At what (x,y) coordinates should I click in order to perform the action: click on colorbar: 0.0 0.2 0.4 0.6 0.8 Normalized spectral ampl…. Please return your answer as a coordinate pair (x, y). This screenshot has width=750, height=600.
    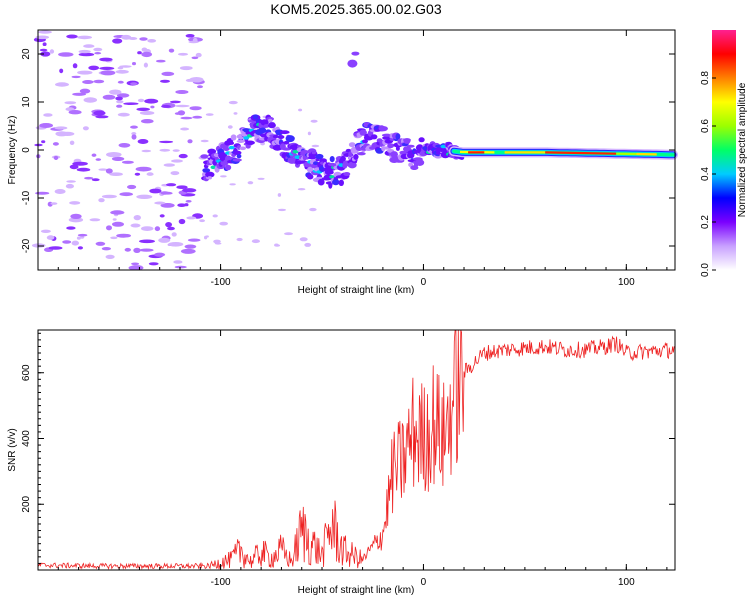
    Looking at the image, I should click on (724, 153).